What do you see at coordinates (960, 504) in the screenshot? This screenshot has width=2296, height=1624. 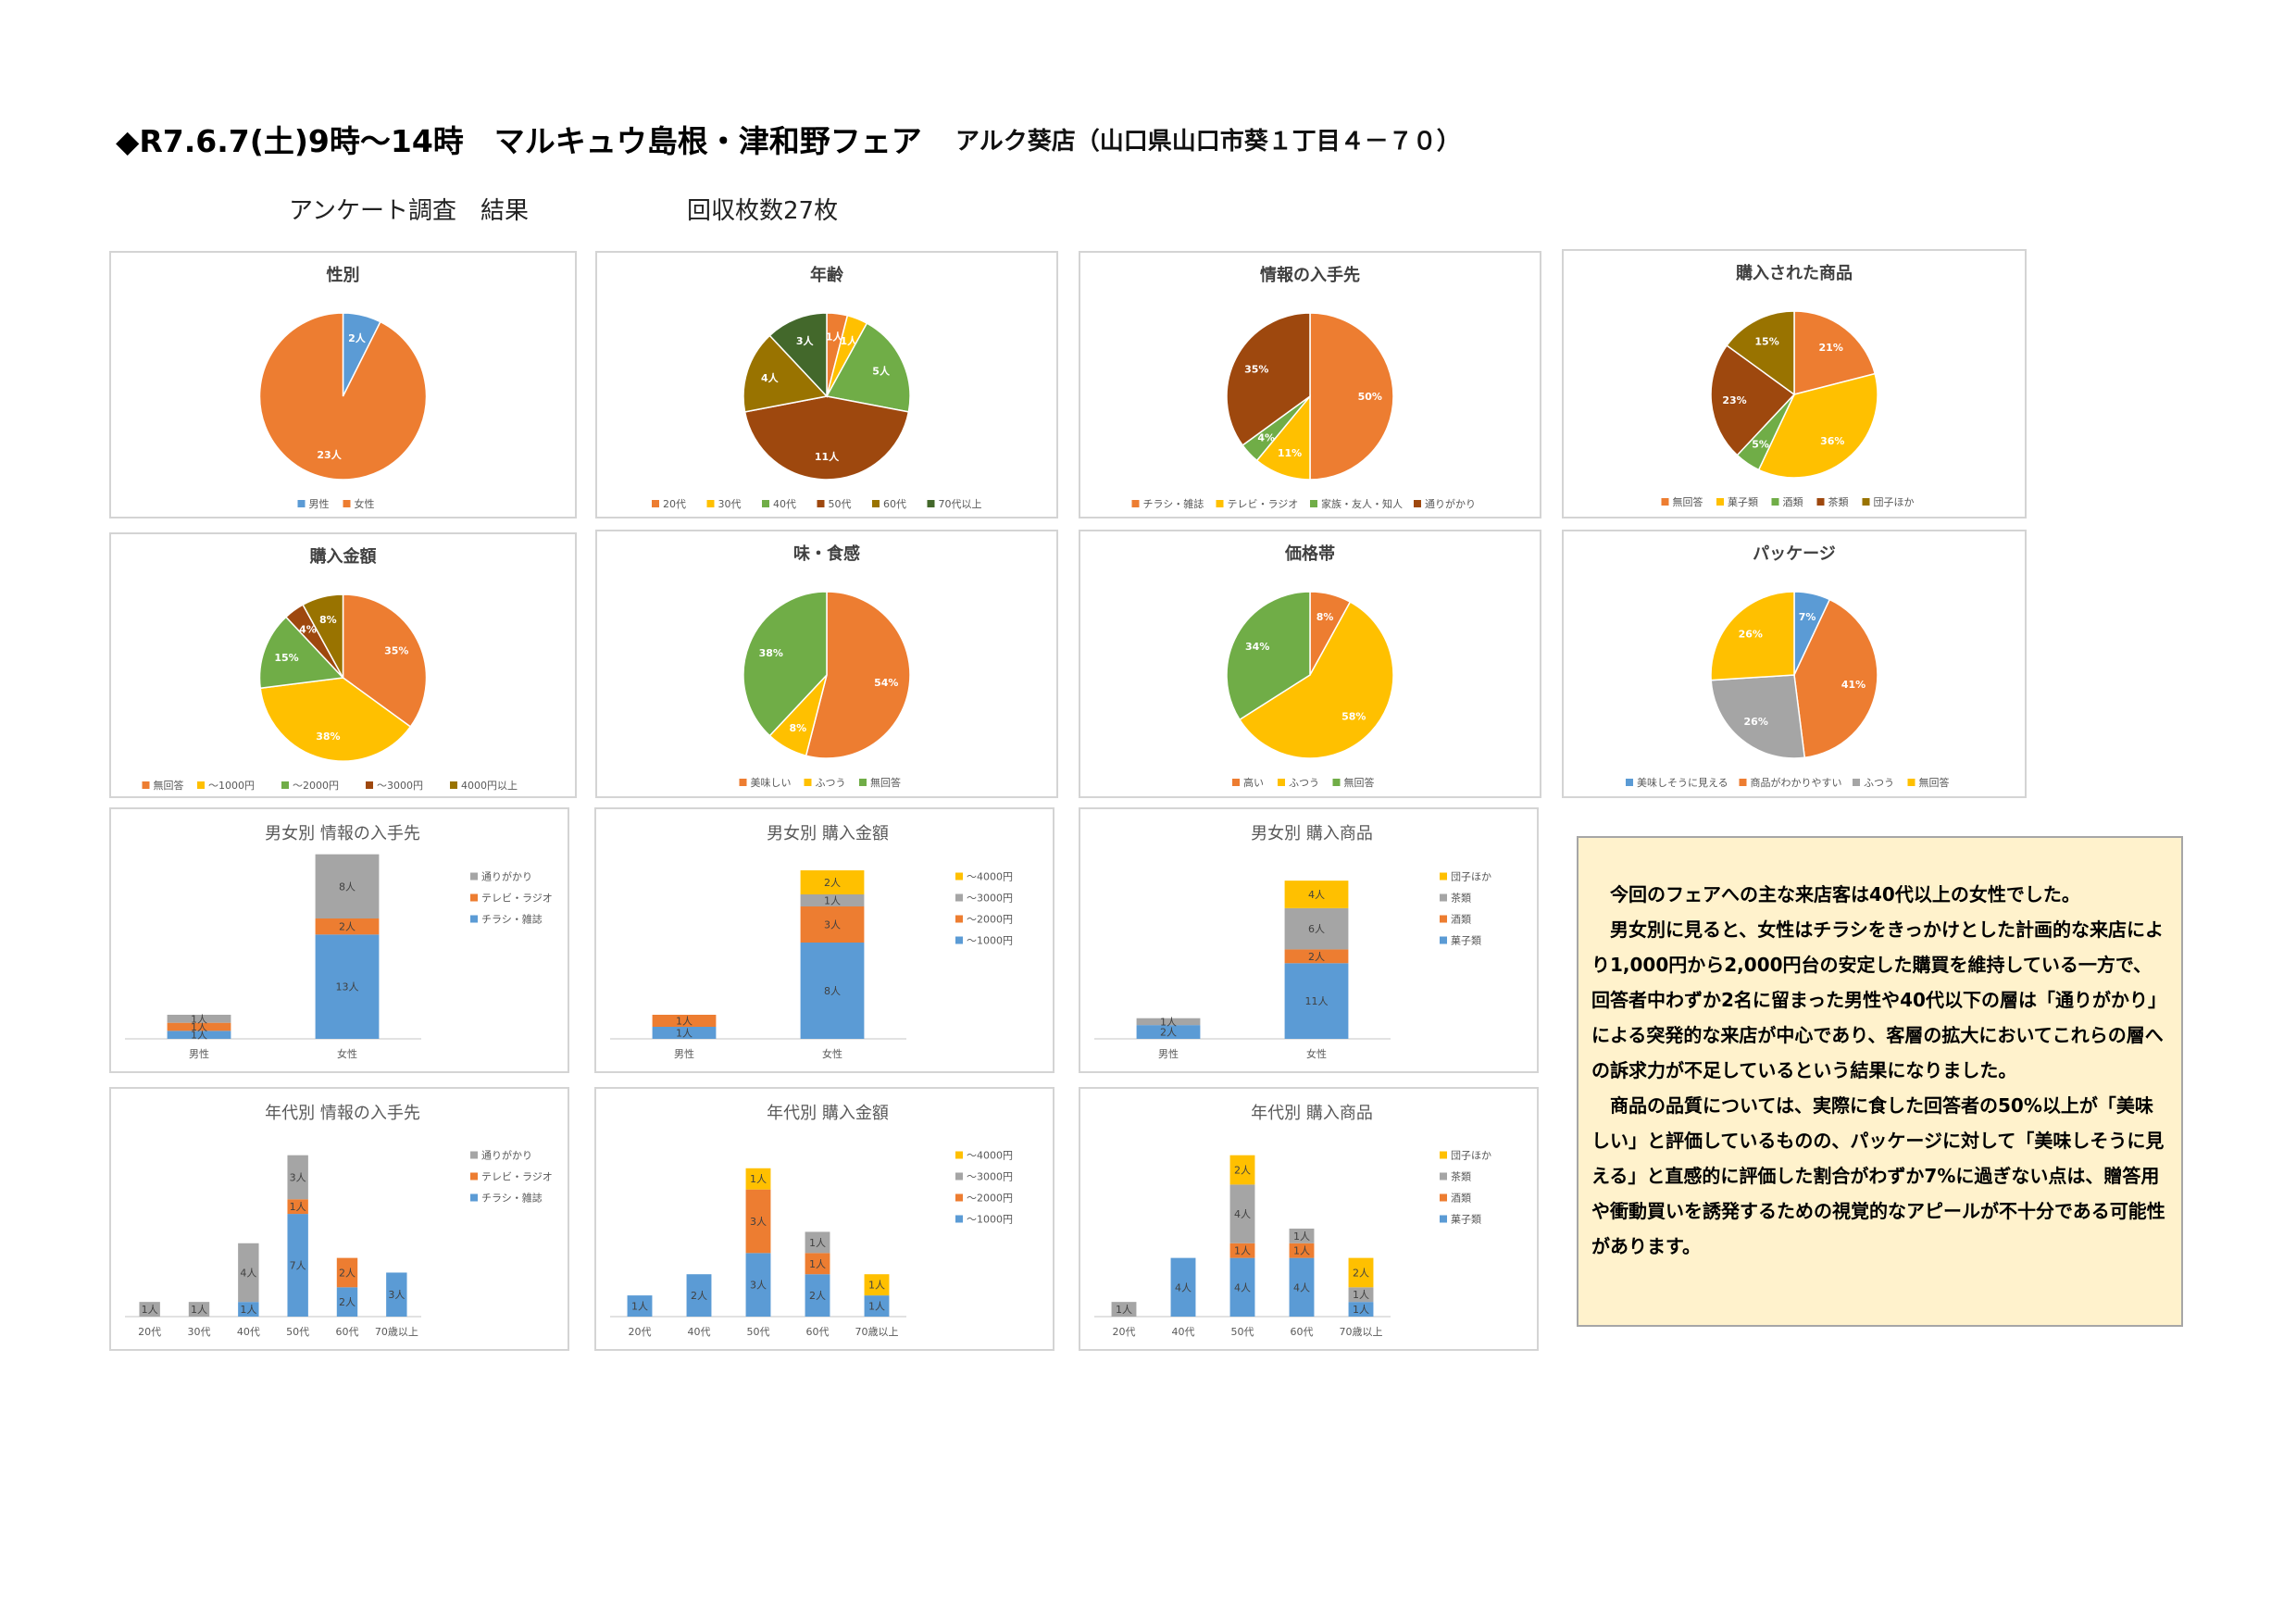 I see `legend-label: 70代以上` at bounding box center [960, 504].